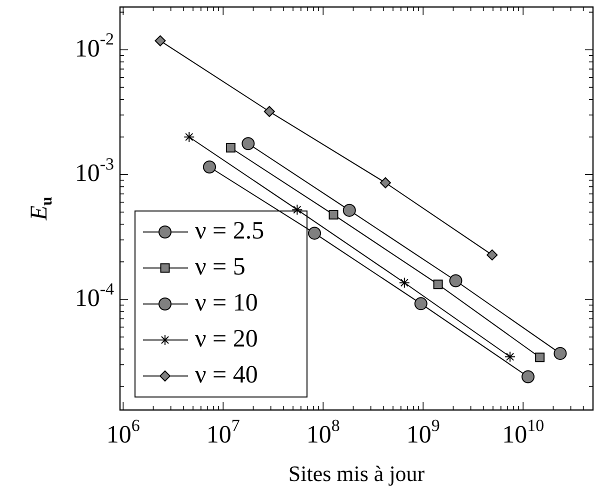 This screenshot has height=491, width=600. I want to click on legend-label: ν = 40, so click(226, 375).